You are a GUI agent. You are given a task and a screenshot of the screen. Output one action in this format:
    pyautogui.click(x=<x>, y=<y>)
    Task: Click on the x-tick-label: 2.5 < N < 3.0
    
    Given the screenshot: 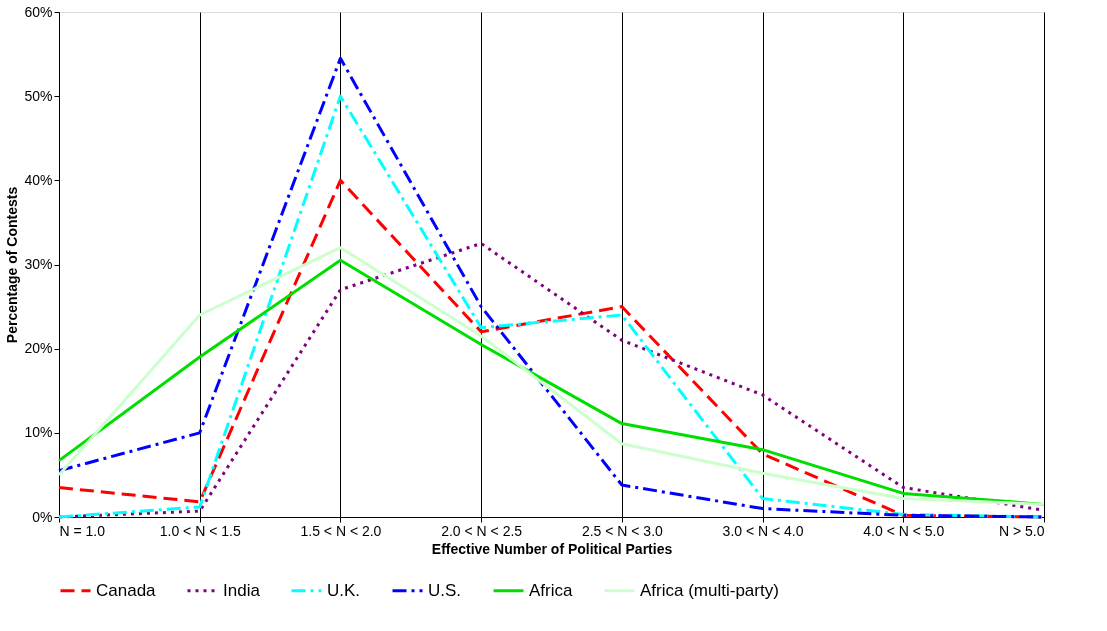 What is the action you would take?
    pyautogui.click(x=622, y=530)
    